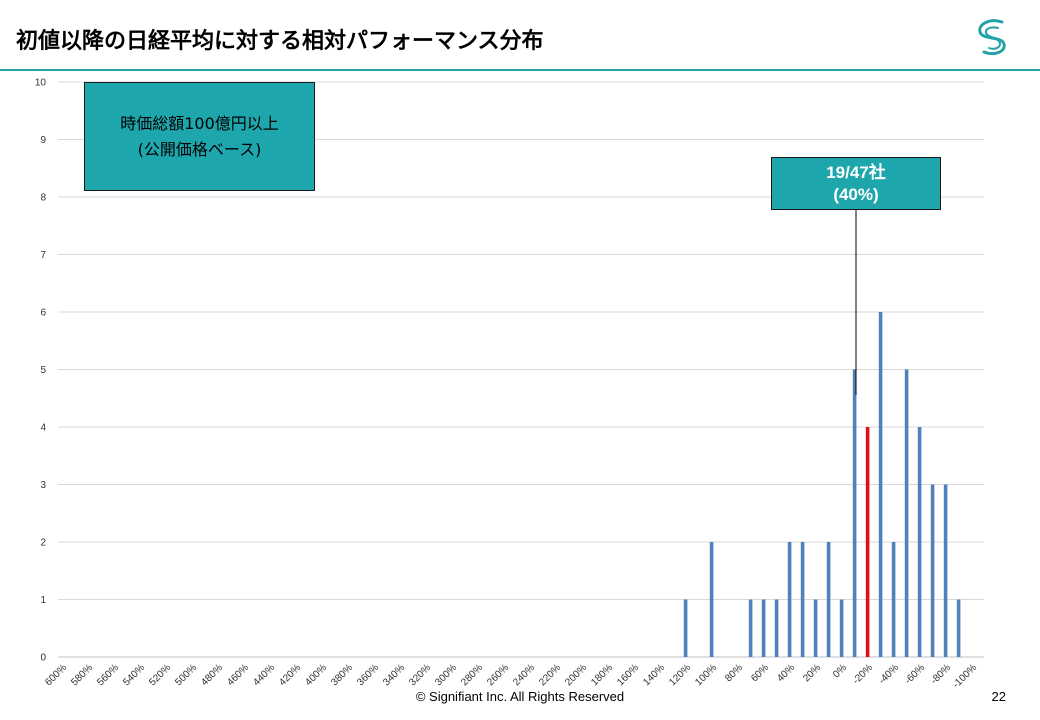 The height and width of the screenshot is (720, 1040). Describe the element at coordinates (186, 675) in the screenshot. I see `x-tick-label: 500%` at that location.